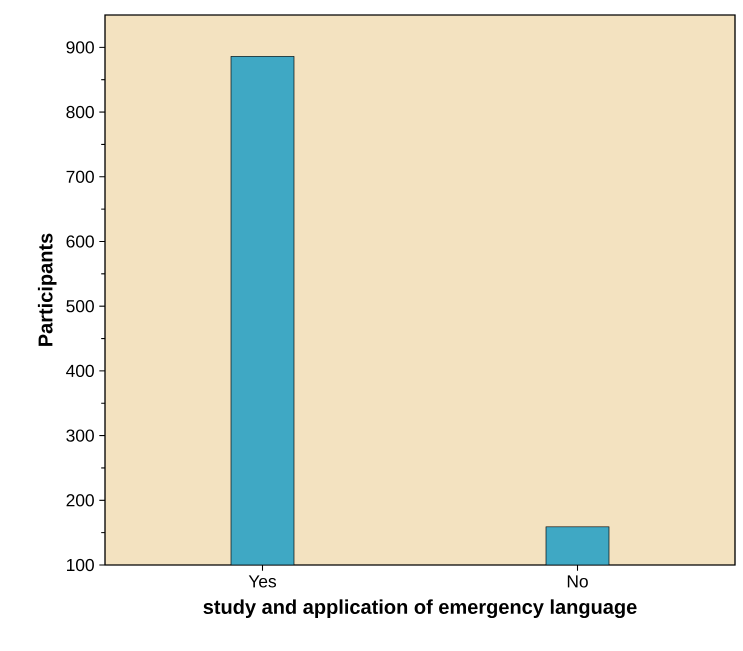  What do you see at coordinates (262, 581) in the screenshot?
I see `x-tick-label: Yes` at bounding box center [262, 581].